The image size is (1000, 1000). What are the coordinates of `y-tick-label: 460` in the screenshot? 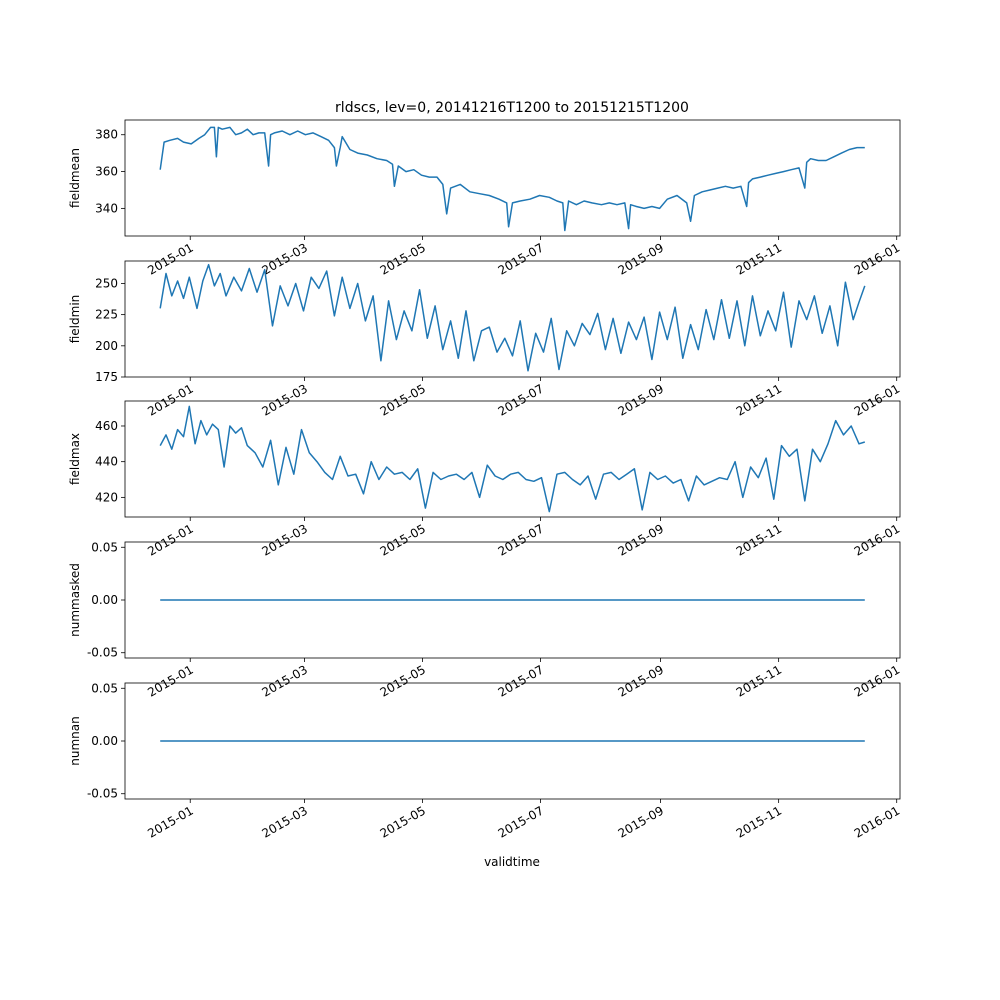 It's located at (106, 426).